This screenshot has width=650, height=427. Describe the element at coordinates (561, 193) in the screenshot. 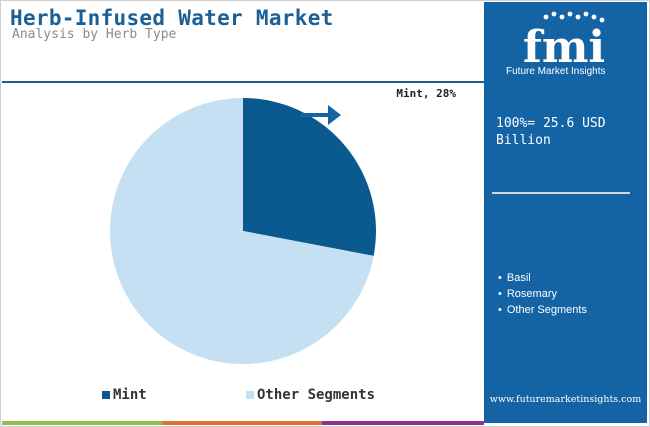

I see `sidebar-divider` at that location.